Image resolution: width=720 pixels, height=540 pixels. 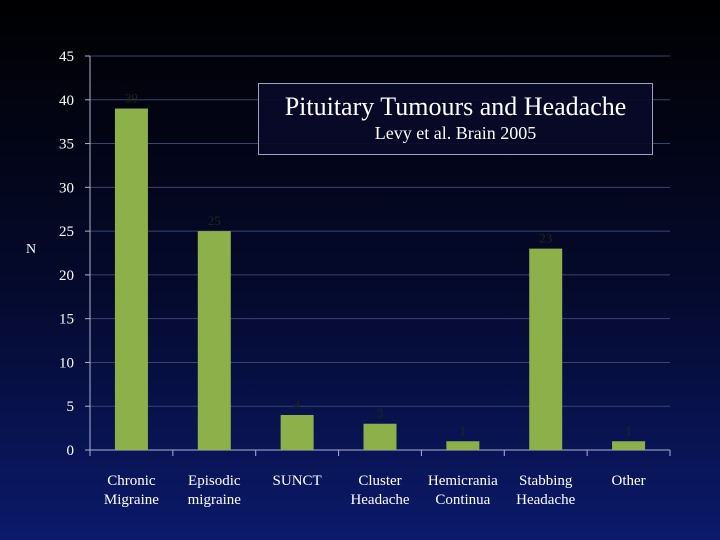 I want to click on y-tick-label: 5, so click(x=71, y=407).